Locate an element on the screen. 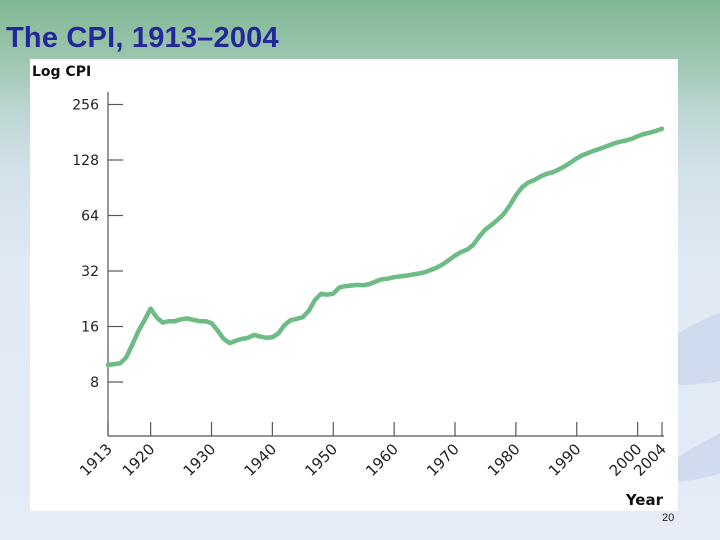 This screenshot has height=540, width=720. y-tick-label: 64 is located at coordinates (90, 217).